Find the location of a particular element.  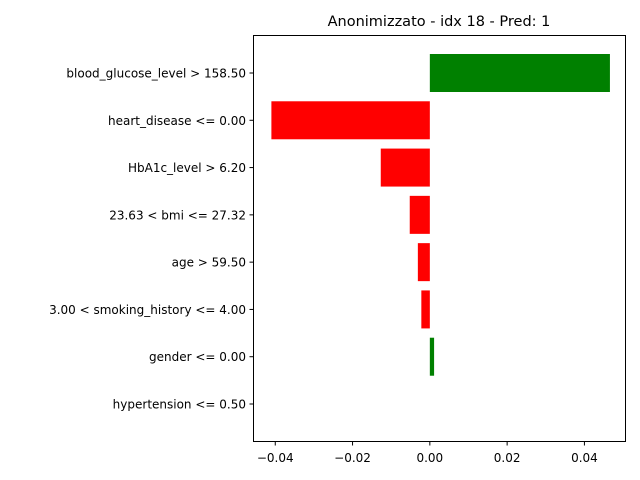

x-axis: −0.04 −0.02 0.00 0.02 0.04 is located at coordinates (427, 453).